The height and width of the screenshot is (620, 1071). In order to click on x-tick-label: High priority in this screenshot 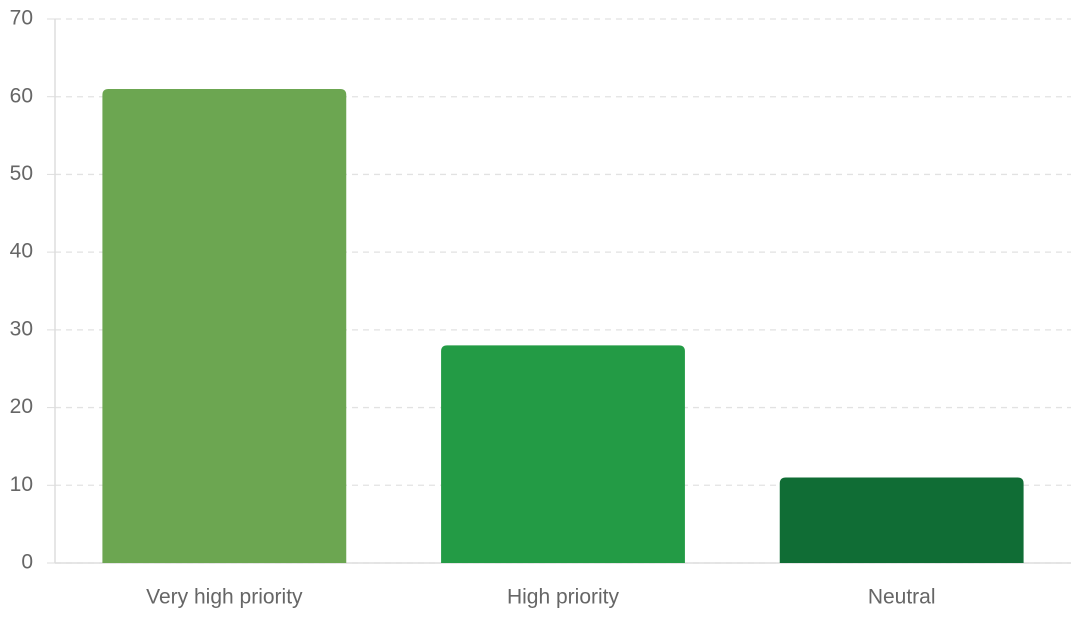, I will do `click(563, 597)`.